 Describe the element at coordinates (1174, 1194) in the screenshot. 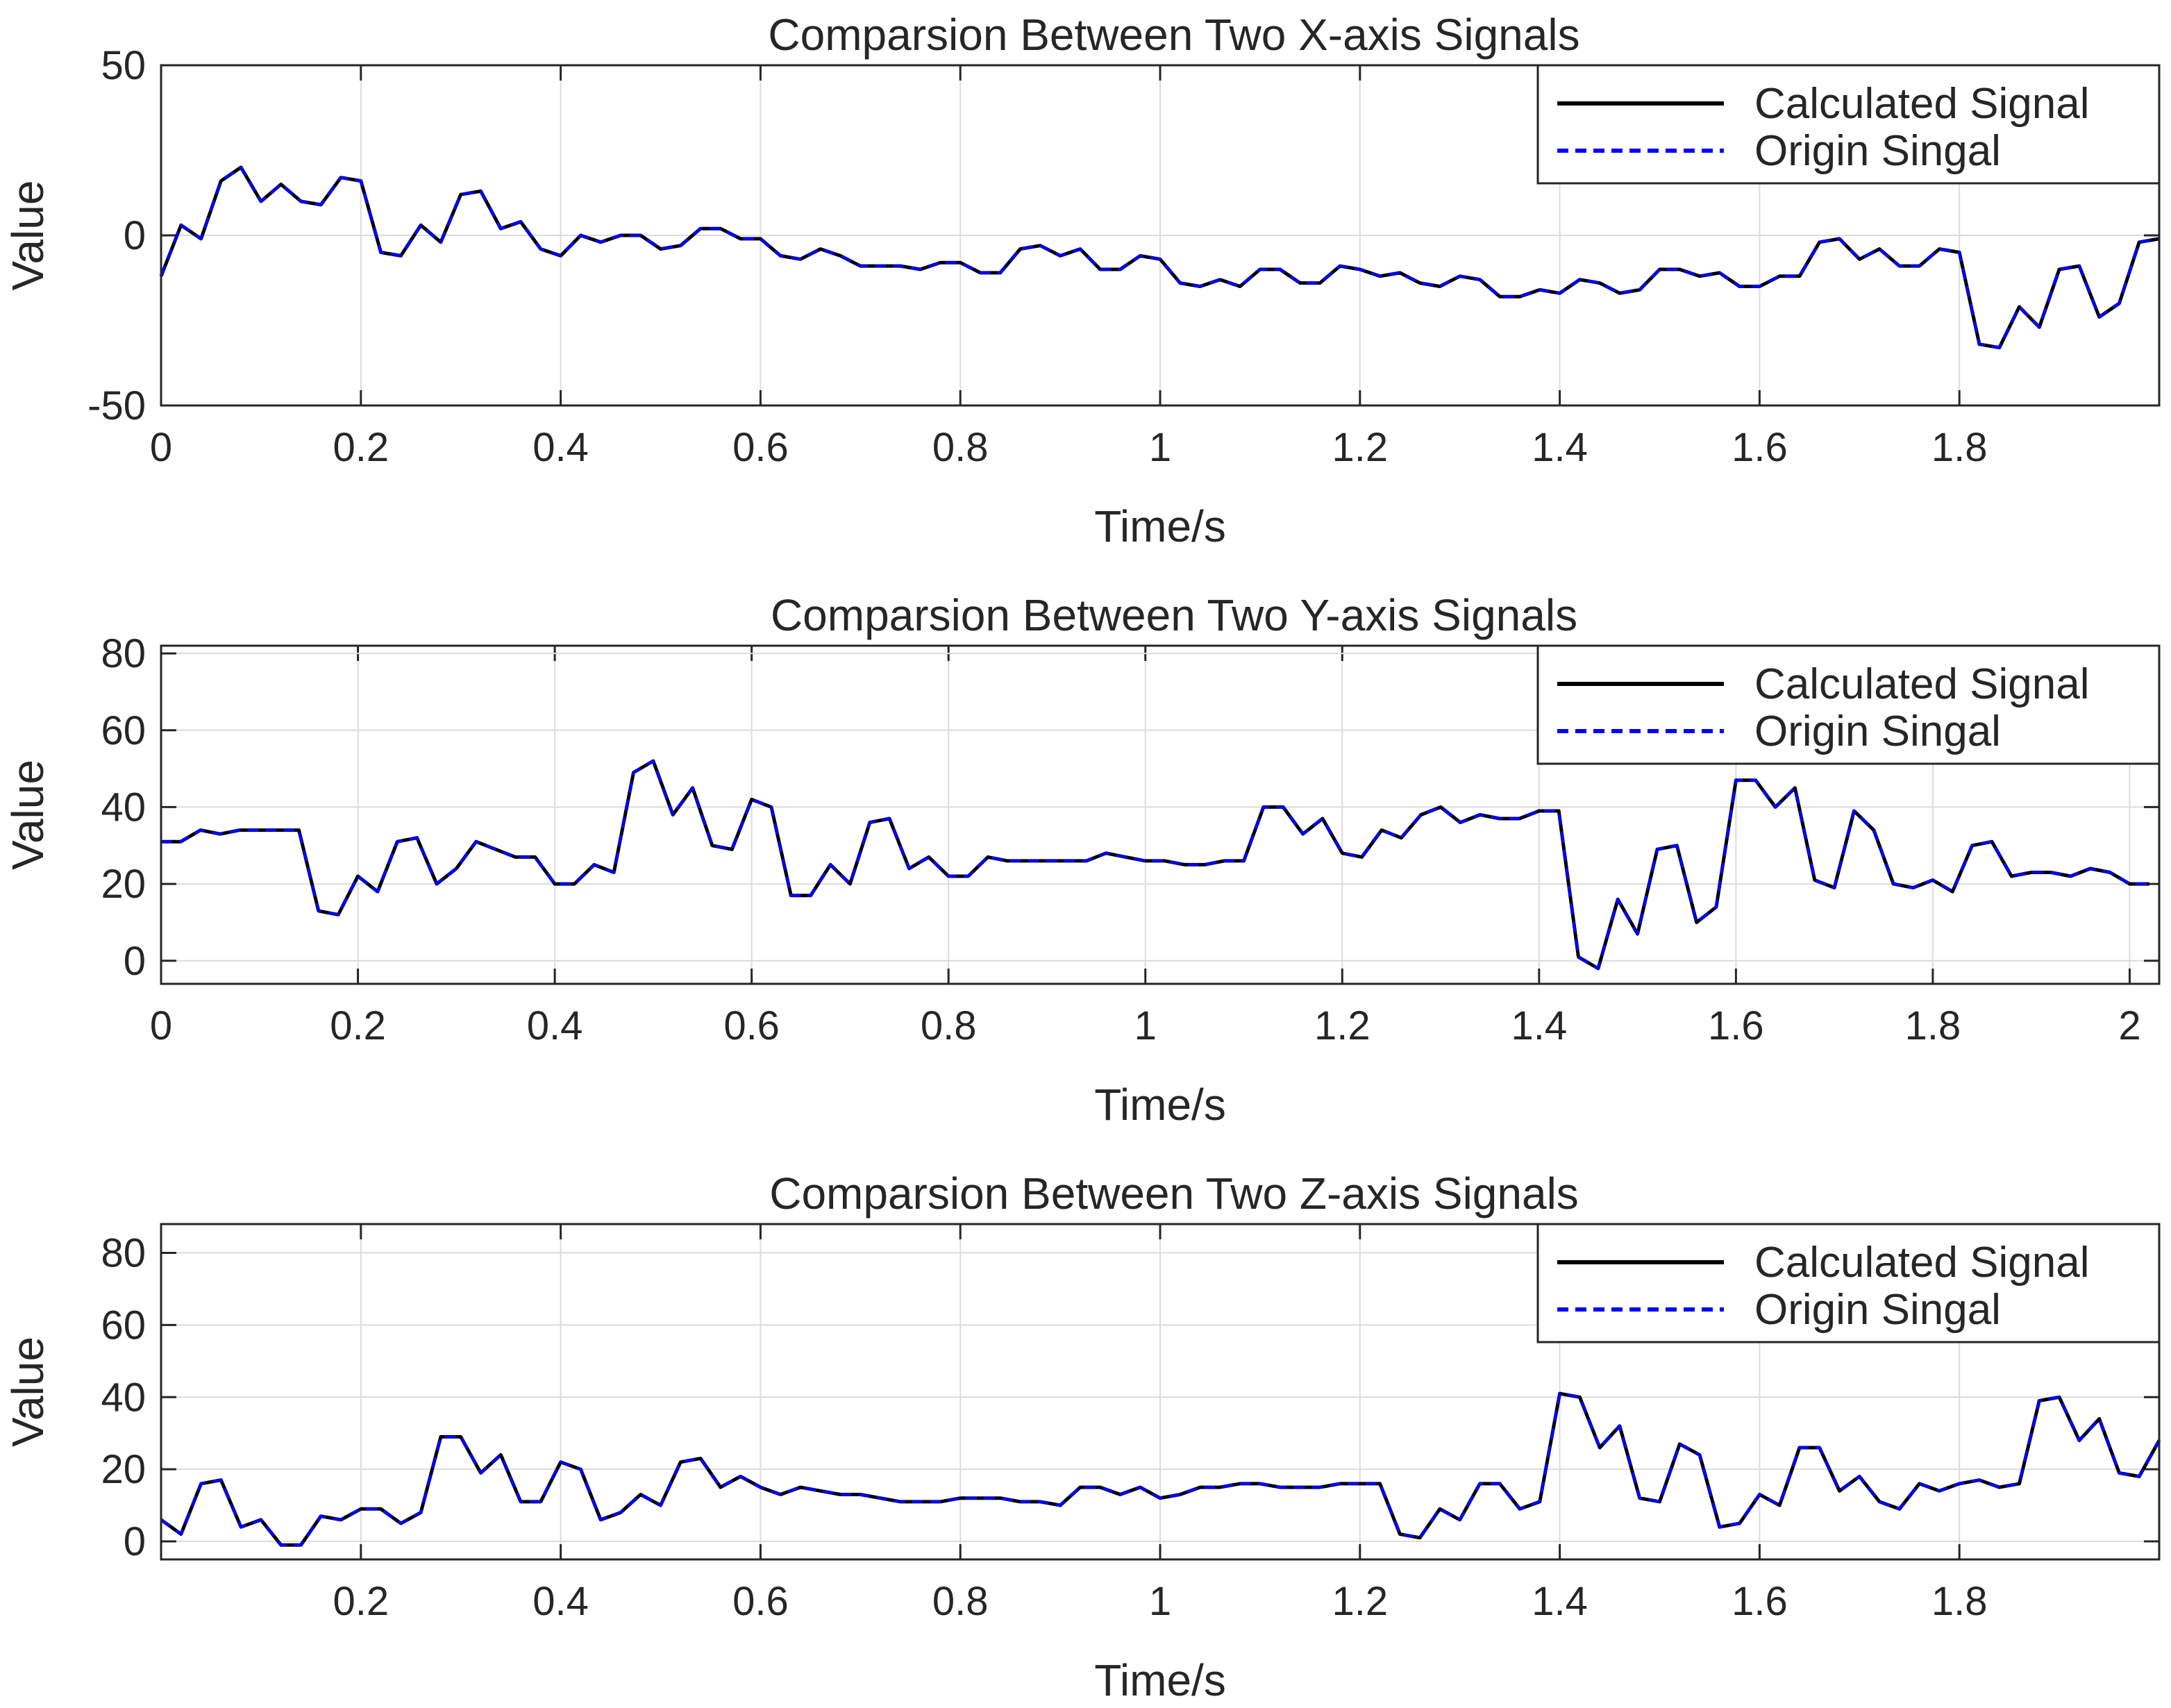

I see `chart-title: Comparsion Between Two Z-axis Signals` at that location.